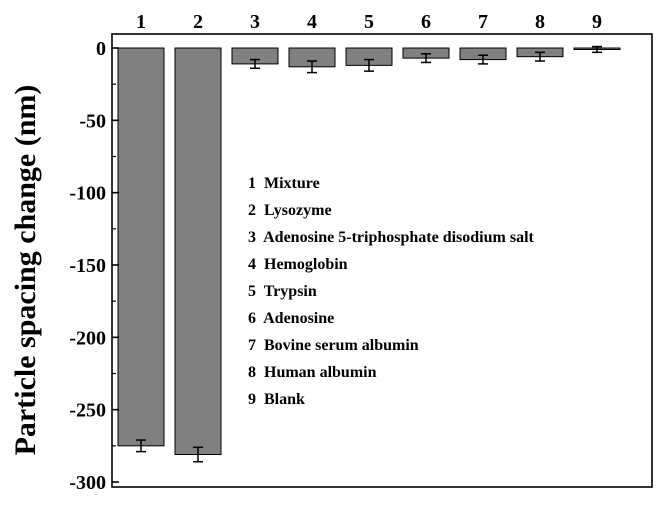  What do you see at coordinates (101, 49) in the screenshot?
I see `y-tick-label: 0` at bounding box center [101, 49].